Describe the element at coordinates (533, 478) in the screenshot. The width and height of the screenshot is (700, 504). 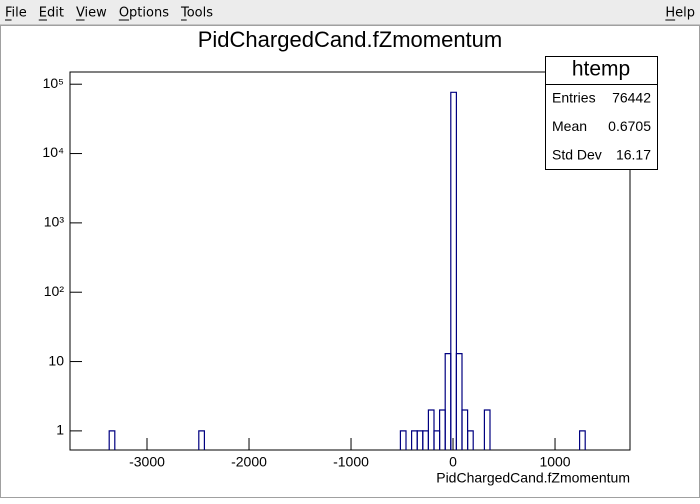
I see `x-axis-label: PidChargedCand.fZmomentum` at that location.